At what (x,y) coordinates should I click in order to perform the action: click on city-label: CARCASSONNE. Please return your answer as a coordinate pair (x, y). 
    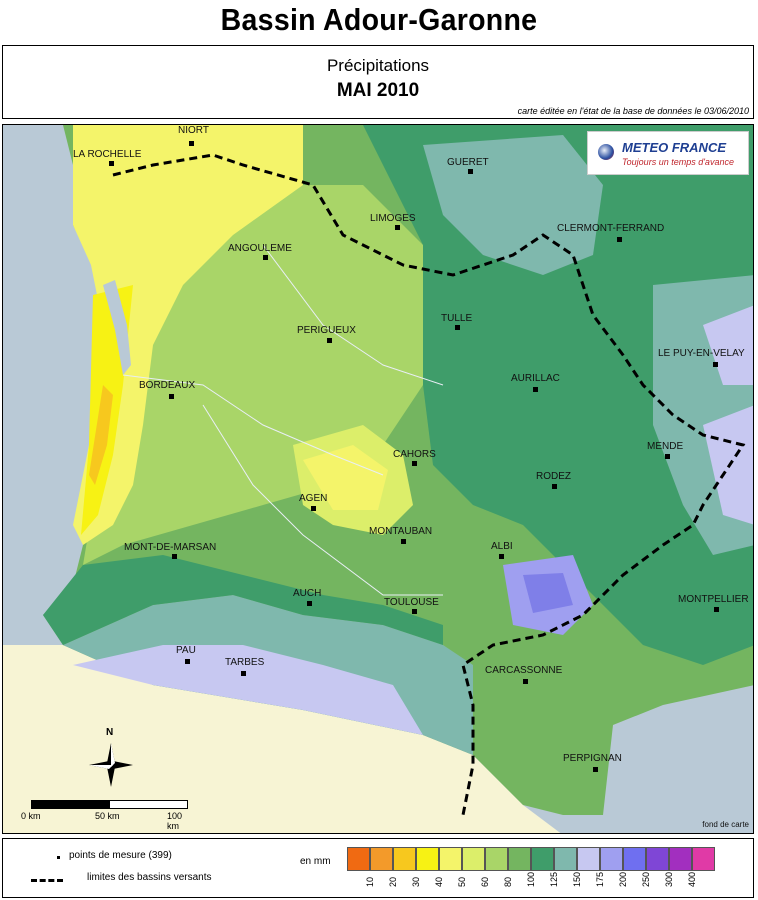
    Looking at the image, I should click on (524, 670).